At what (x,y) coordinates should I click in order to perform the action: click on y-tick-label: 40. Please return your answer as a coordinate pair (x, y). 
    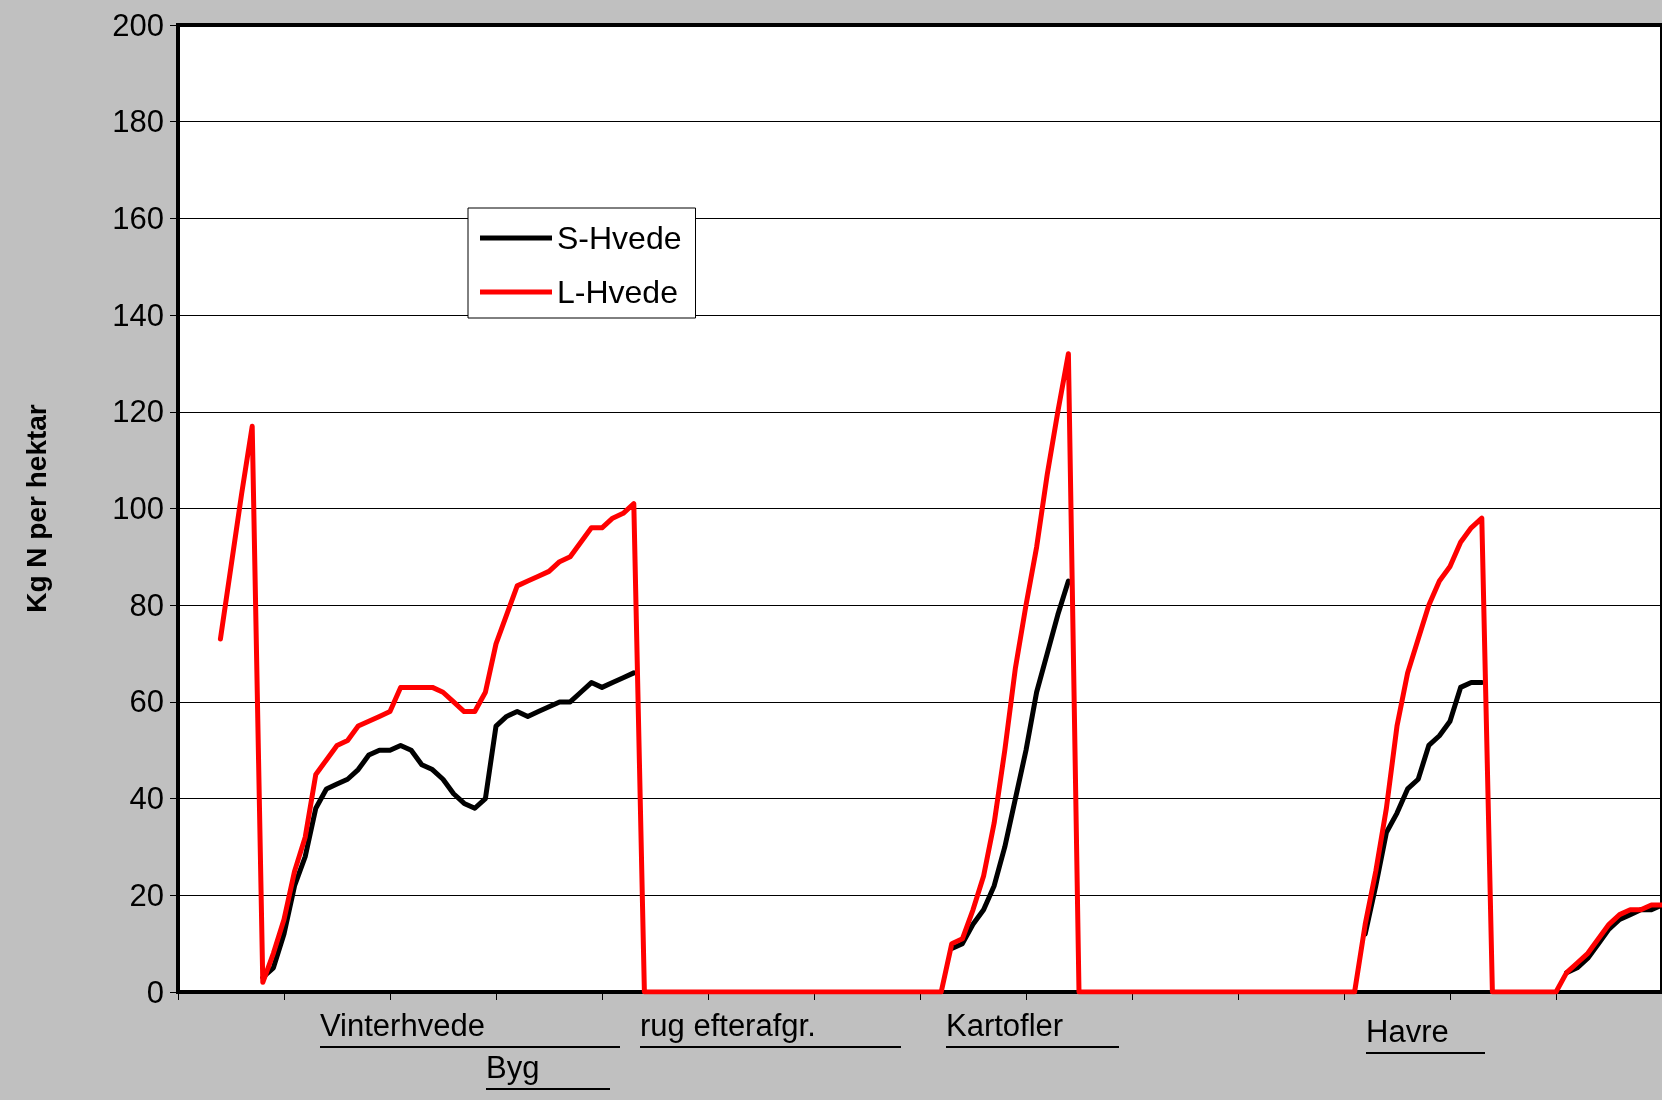
    Looking at the image, I should click on (146, 799).